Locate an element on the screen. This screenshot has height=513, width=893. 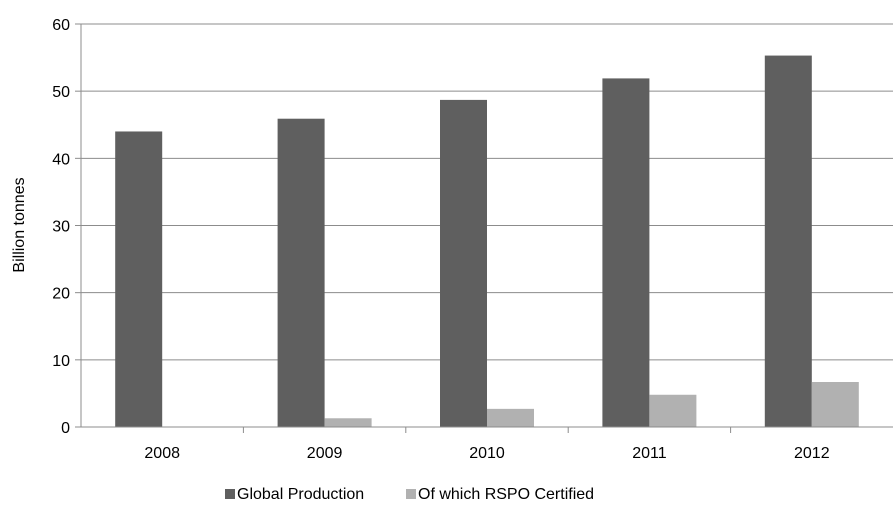
legend: Global Production Of which RSPO Certified is located at coordinates (409, 494).